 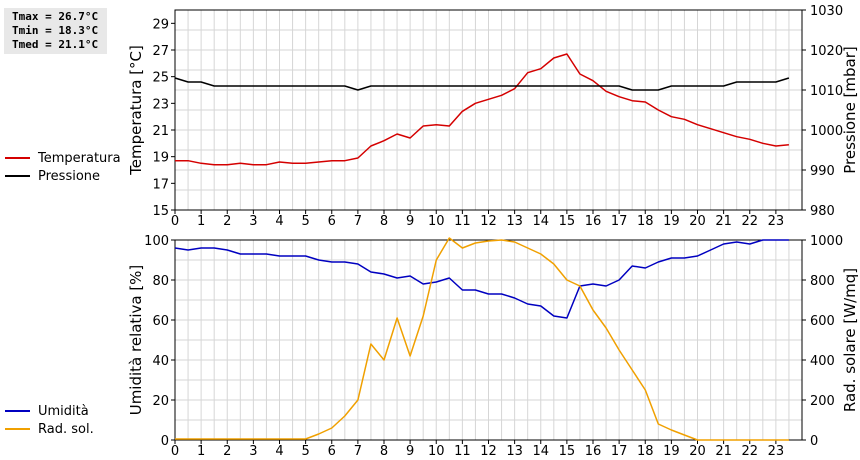 What do you see at coordinates (358, 221) in the screenshot?
I see `panel1-xtick-label: 7` at bounding box center [358, 221].